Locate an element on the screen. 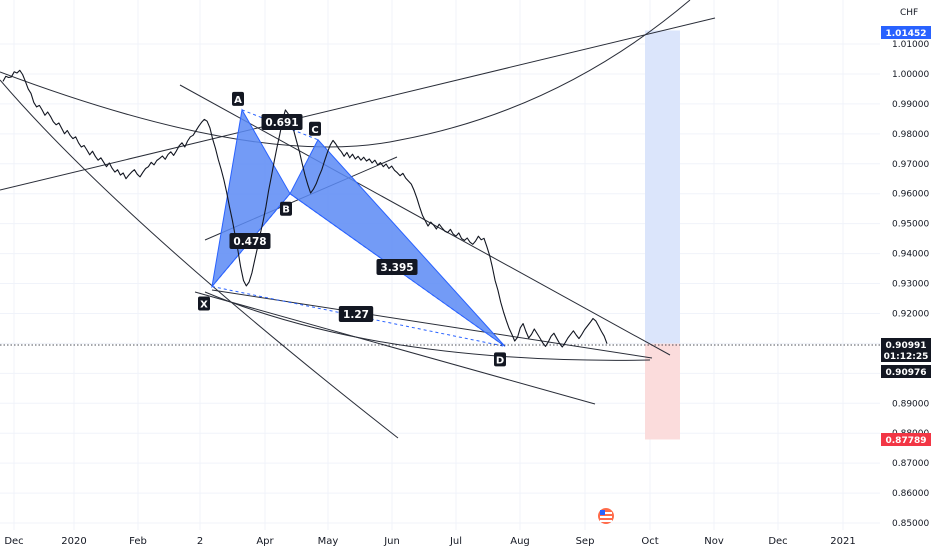  currency-label: CHF is located at coordinates (909, 13).